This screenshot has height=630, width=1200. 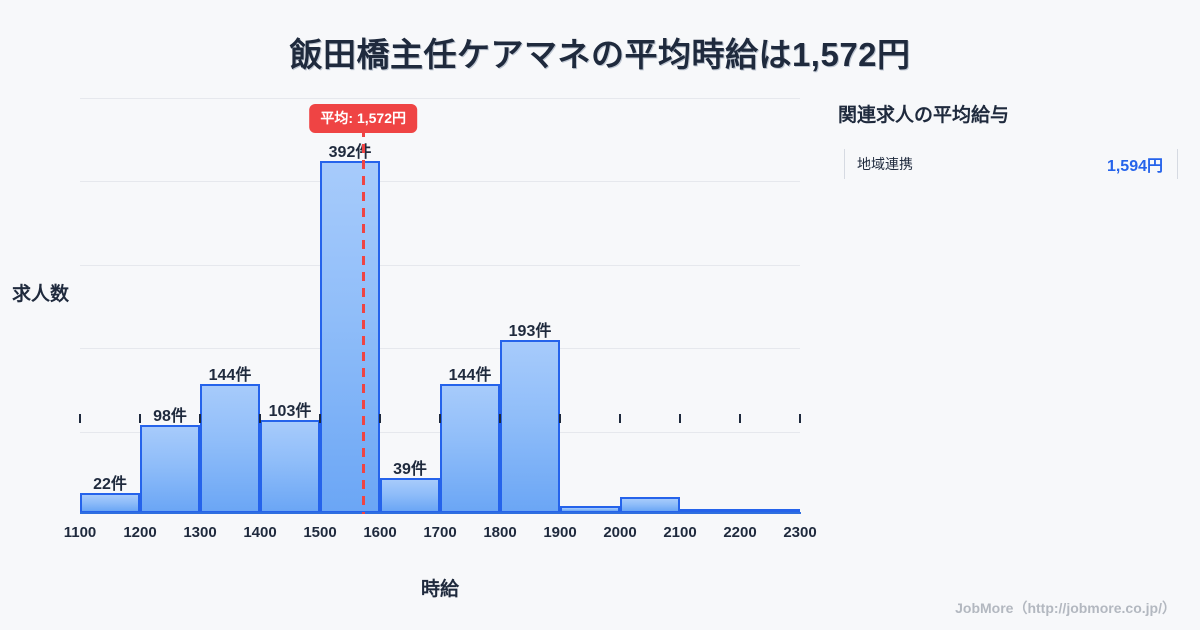 What do you see at coordinates (410, 469) in the screenshot?
I see `bar-value-label: 39件` at bounding box center [410, 469].